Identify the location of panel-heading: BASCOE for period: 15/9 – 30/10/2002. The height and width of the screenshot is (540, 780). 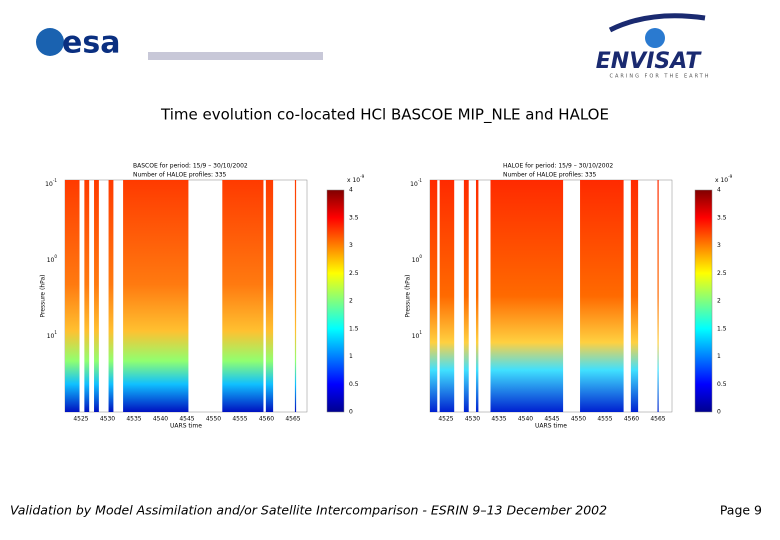
(190, 166).